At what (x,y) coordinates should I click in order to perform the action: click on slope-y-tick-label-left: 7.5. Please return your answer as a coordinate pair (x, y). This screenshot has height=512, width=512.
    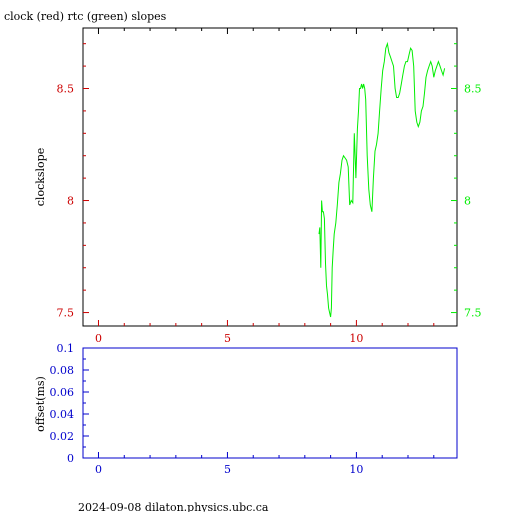
    Looking at the image, I should click on (66, 313).